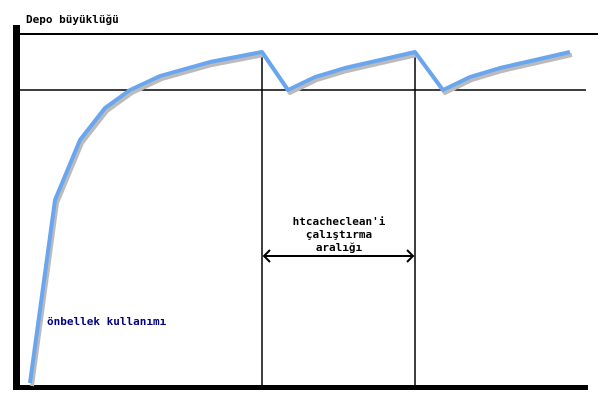 This screenshot has height=406, width=600. What do you see at coordinates (266, 256) in the screenshot?
I see `arrow-head-left` at bounding box center [266, 256].